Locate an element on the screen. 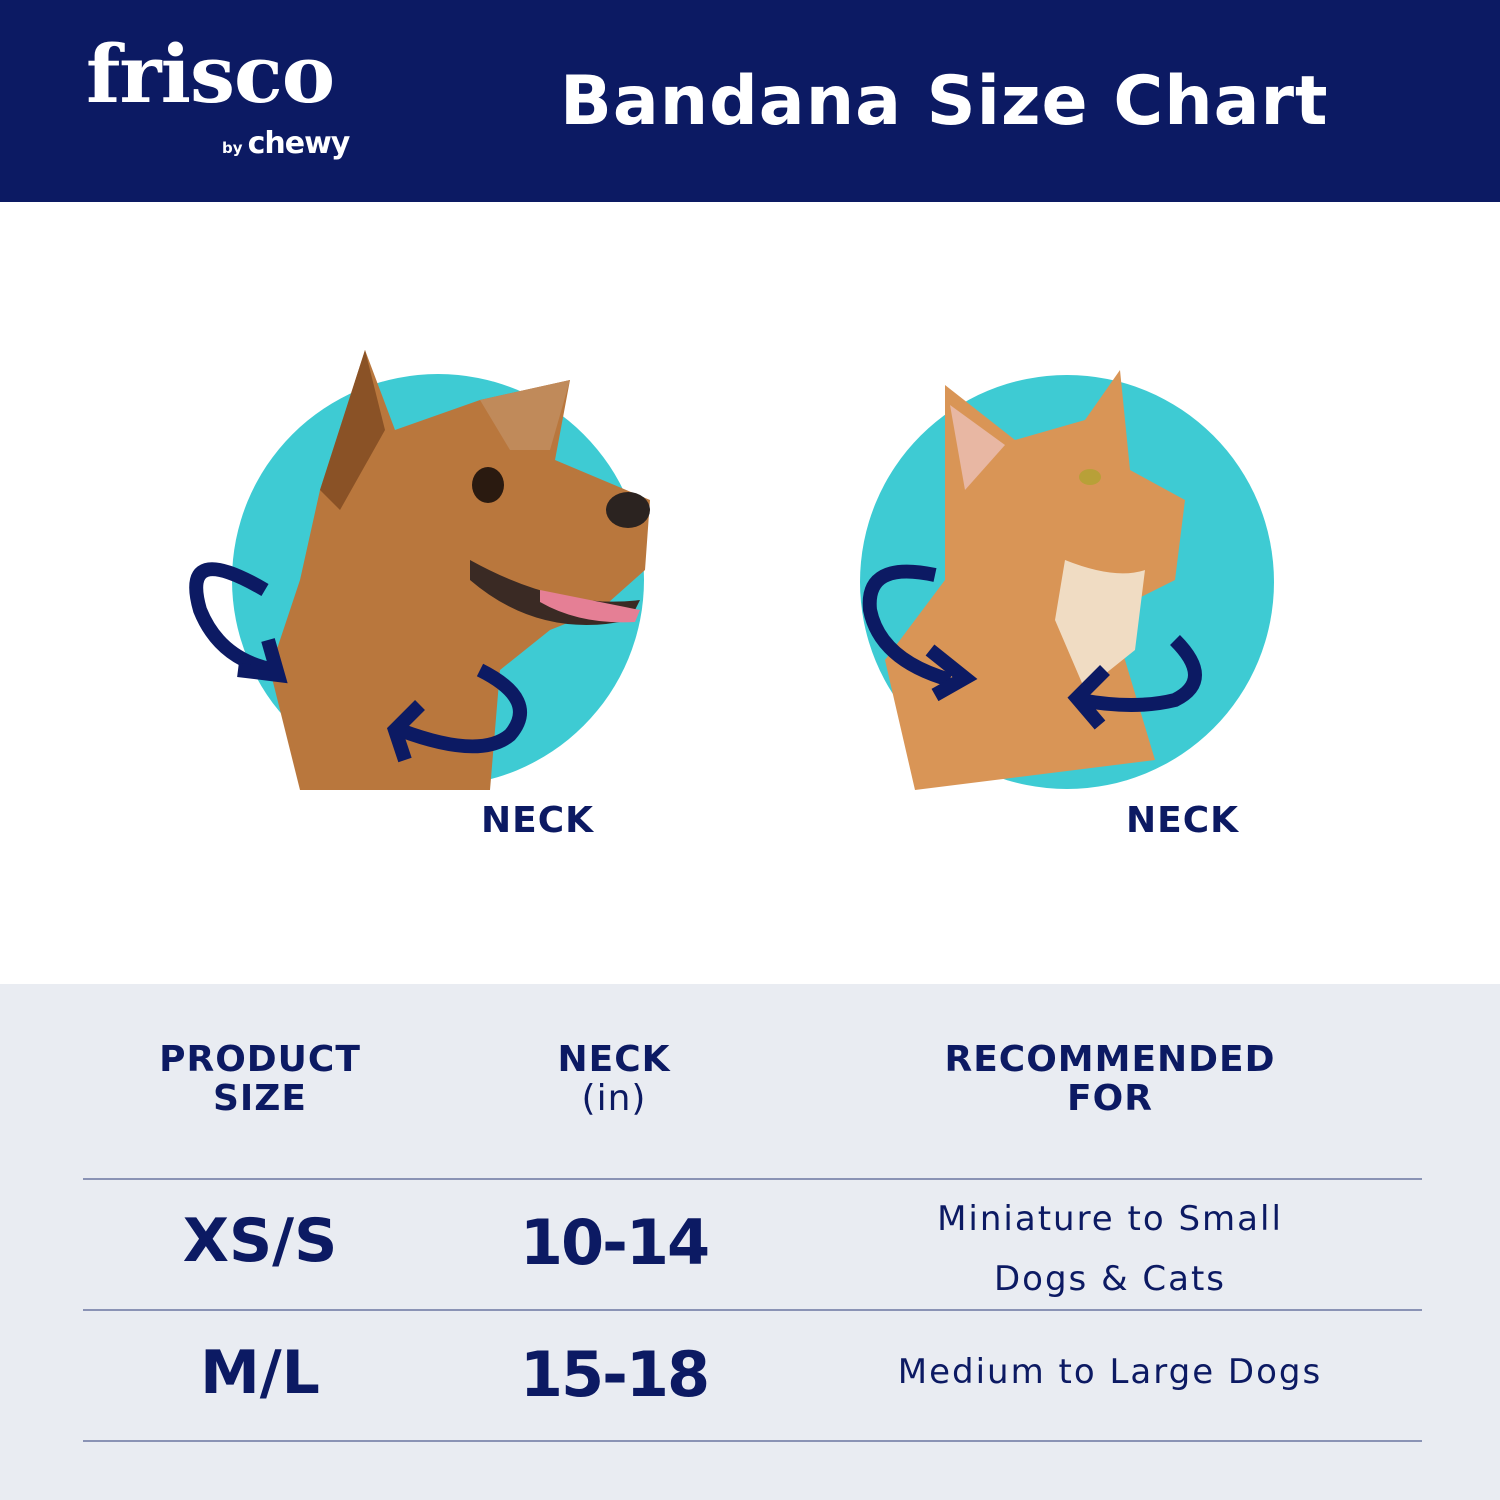 The height and width of the screenshot is (1500, 1500). header-unit: (in) is located at coordinates (614, 1098).